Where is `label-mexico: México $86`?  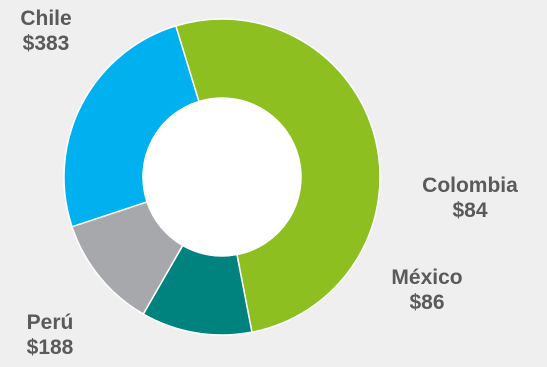 label-mexico: México $86 is located at coordinates (427, 290).